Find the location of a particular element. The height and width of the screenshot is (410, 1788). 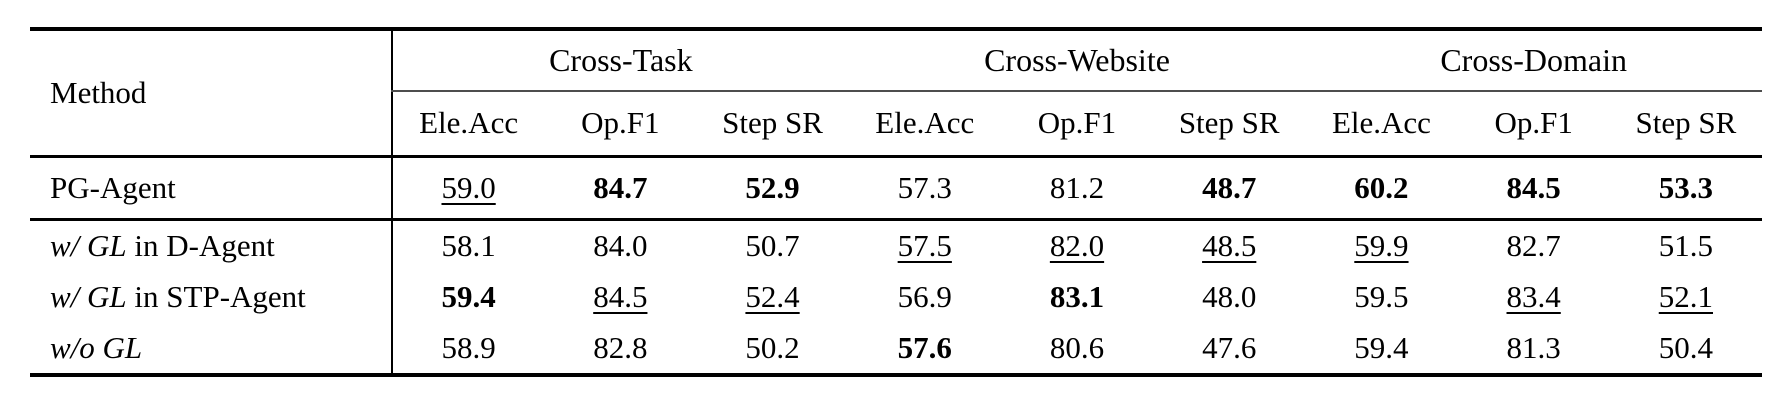

metric-value: 48.0 is located at coordinates (1229, 296).